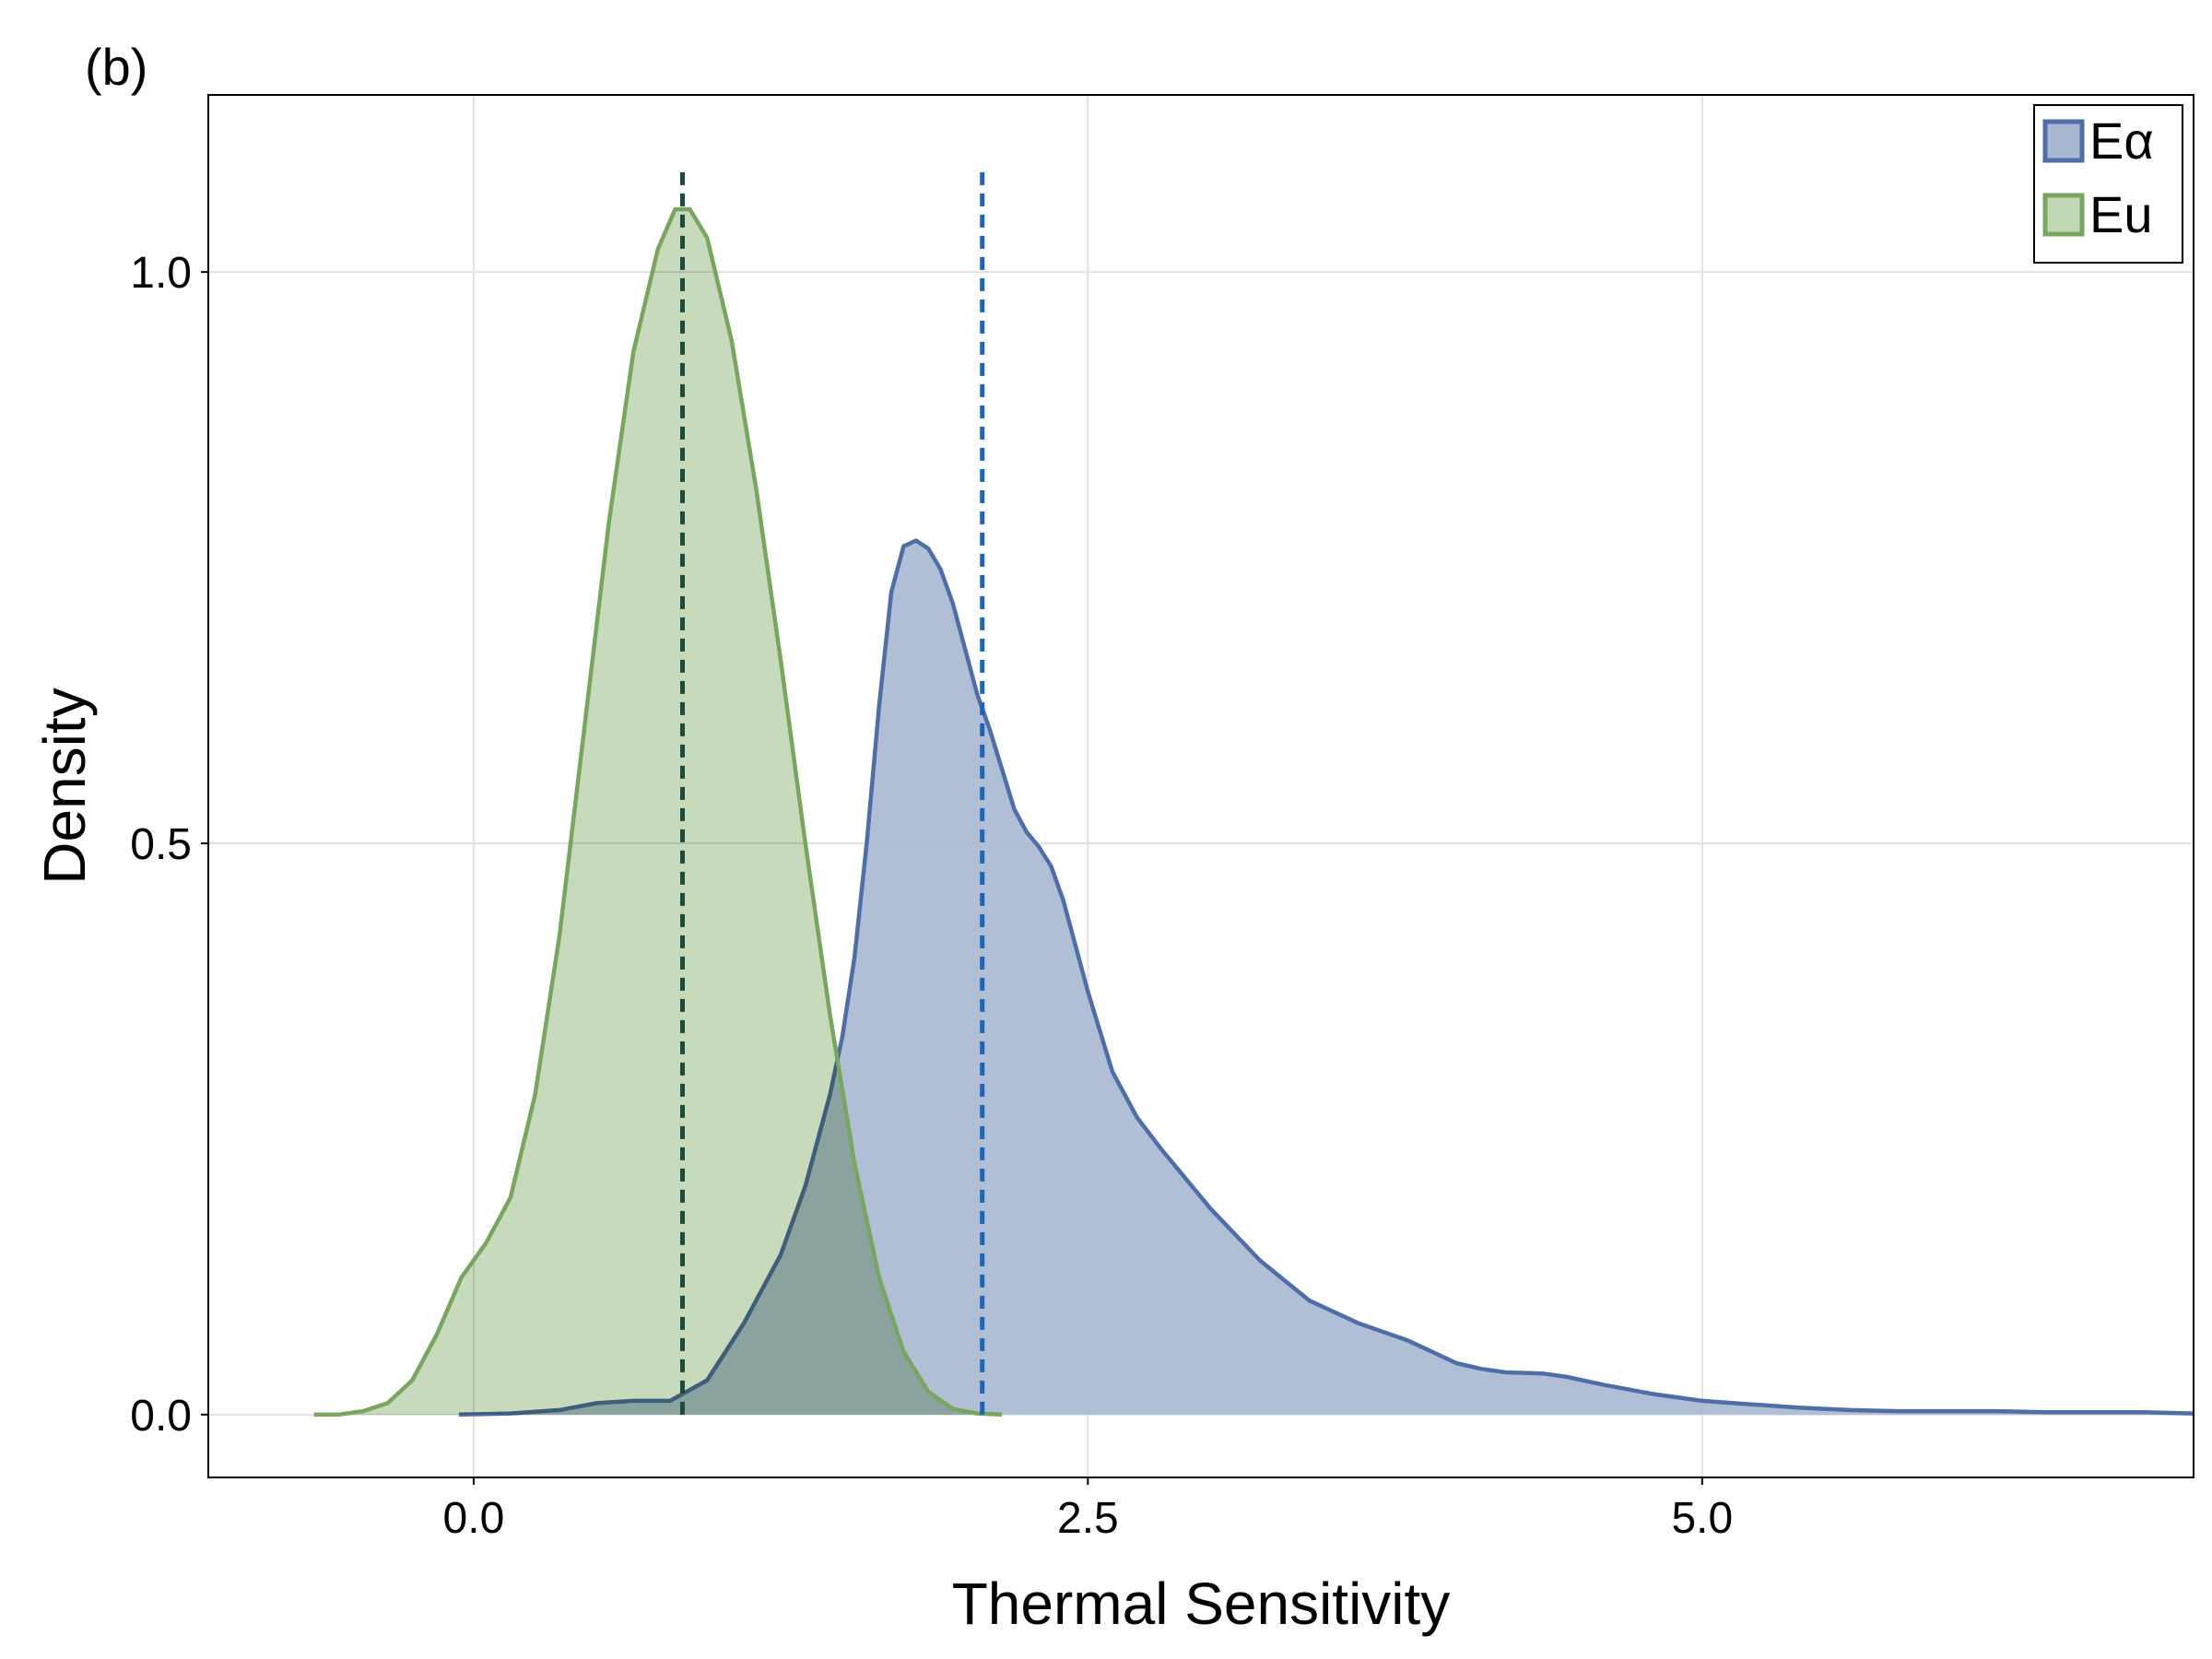 The height and width of the screenshot is (1659, 2212). Describe the element at coordinates (161, 1416) in the screenshot. I see `y-tick-label-0: 0.0` at that location.